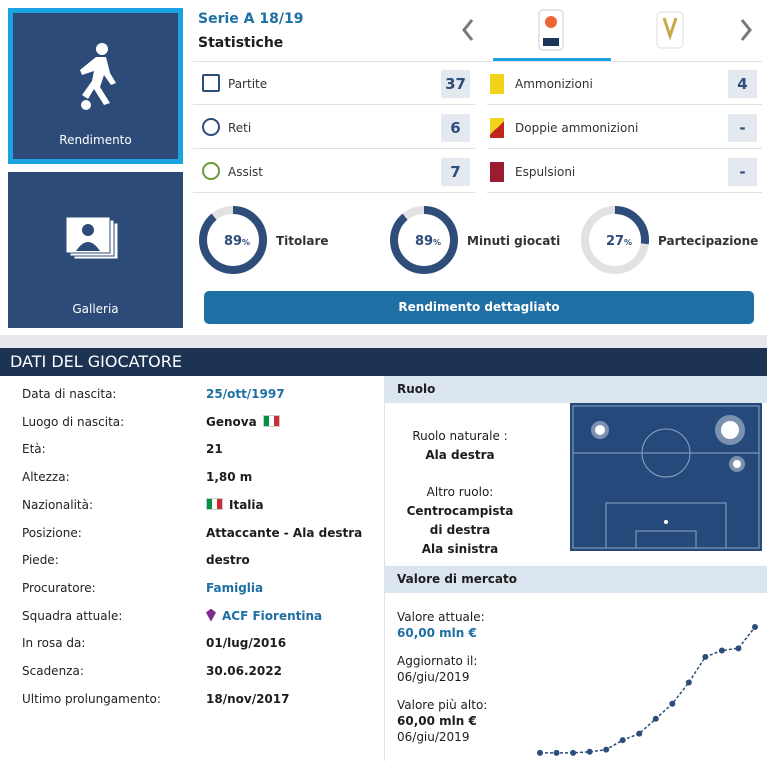 This screenshot has height=761, width=767. I want to click on stat-value: 6, so click(455, 128).